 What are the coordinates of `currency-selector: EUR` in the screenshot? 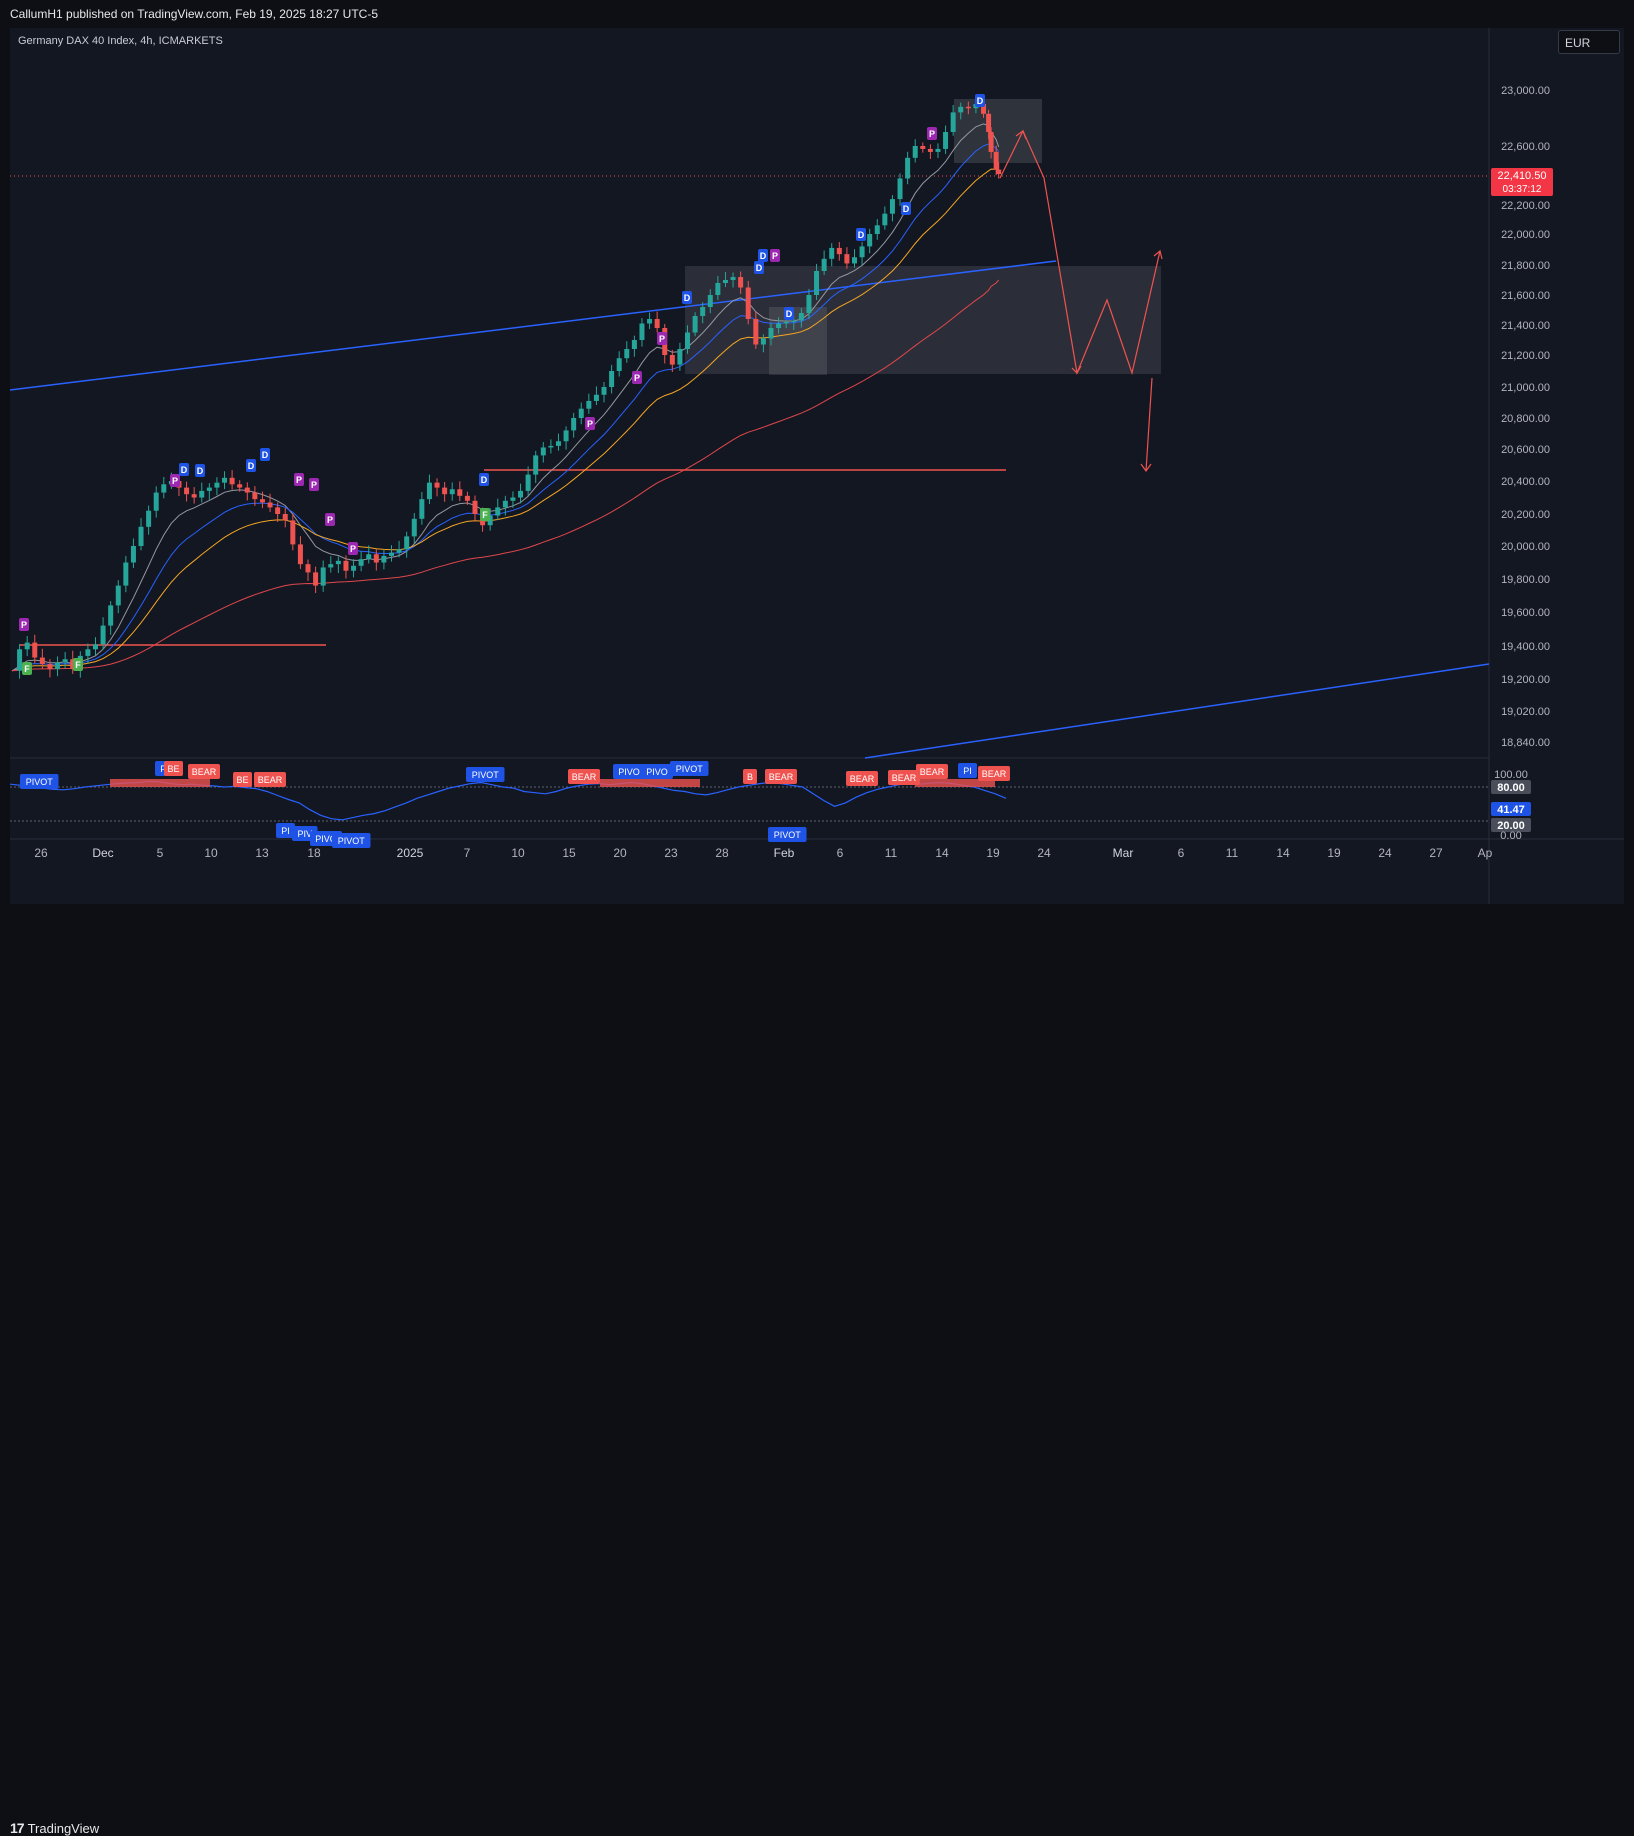 It's located at (1589, 42).